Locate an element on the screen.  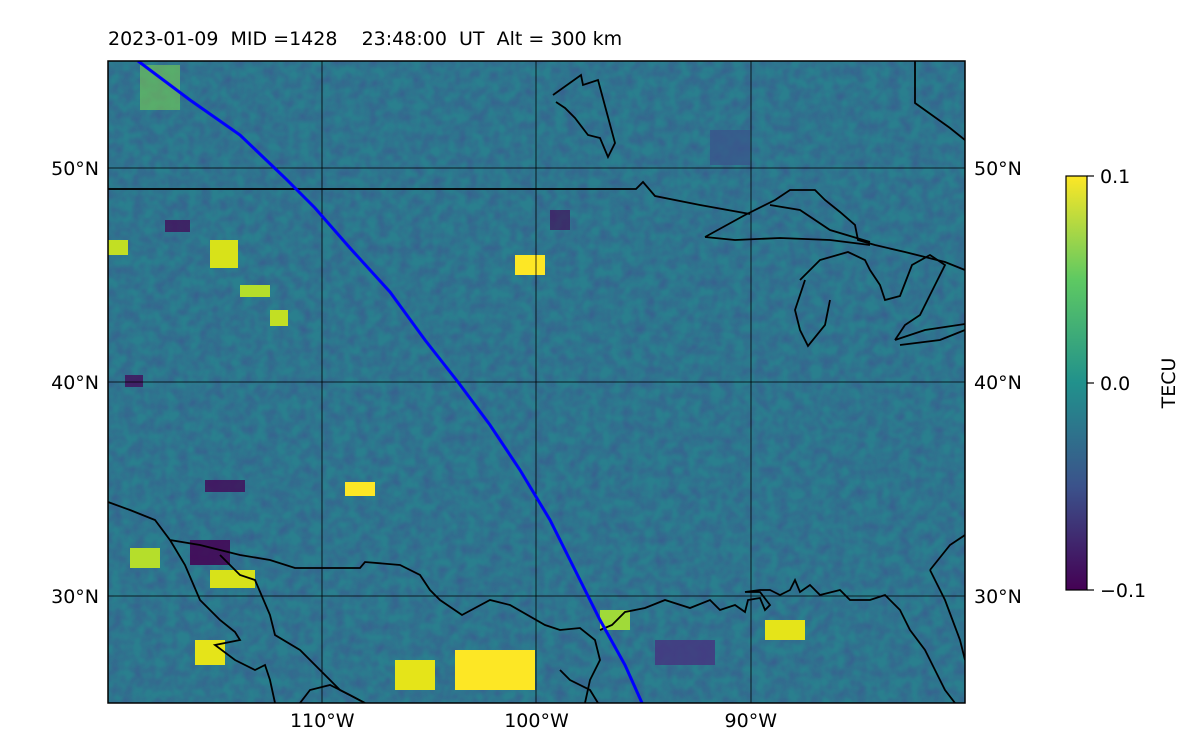
lon-tick-labels-bottom: 110°W 100°W 90°W is located at coordinates (533, 721).